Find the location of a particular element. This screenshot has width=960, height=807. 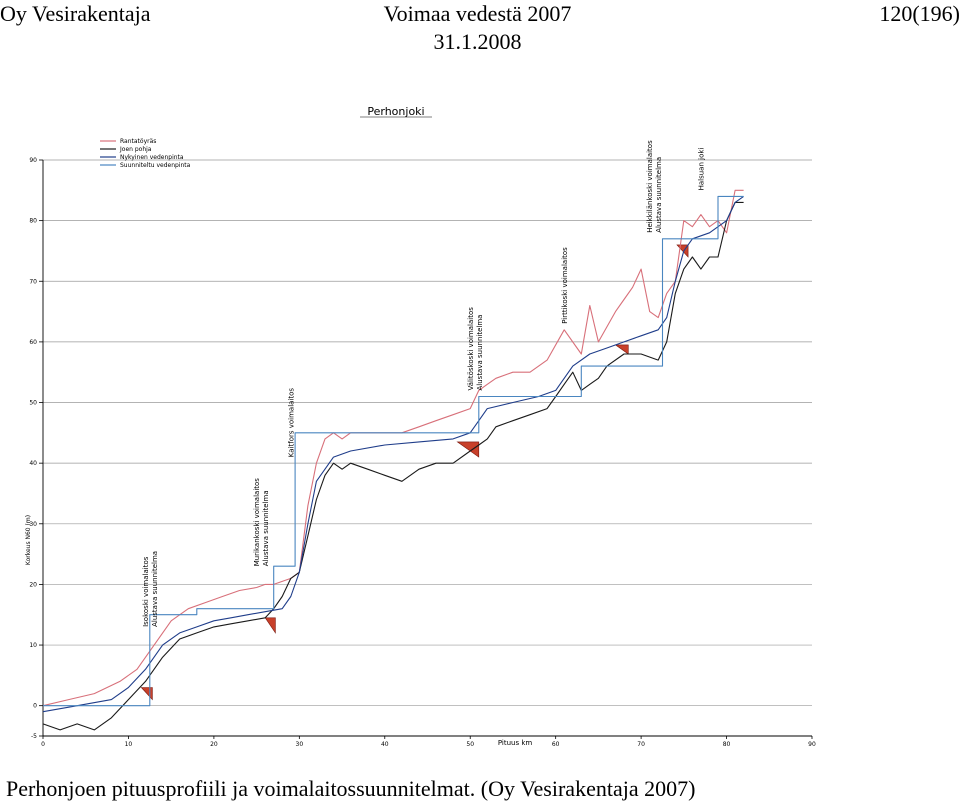

y-tick-label: 60 is located at coordinates (33, 342).